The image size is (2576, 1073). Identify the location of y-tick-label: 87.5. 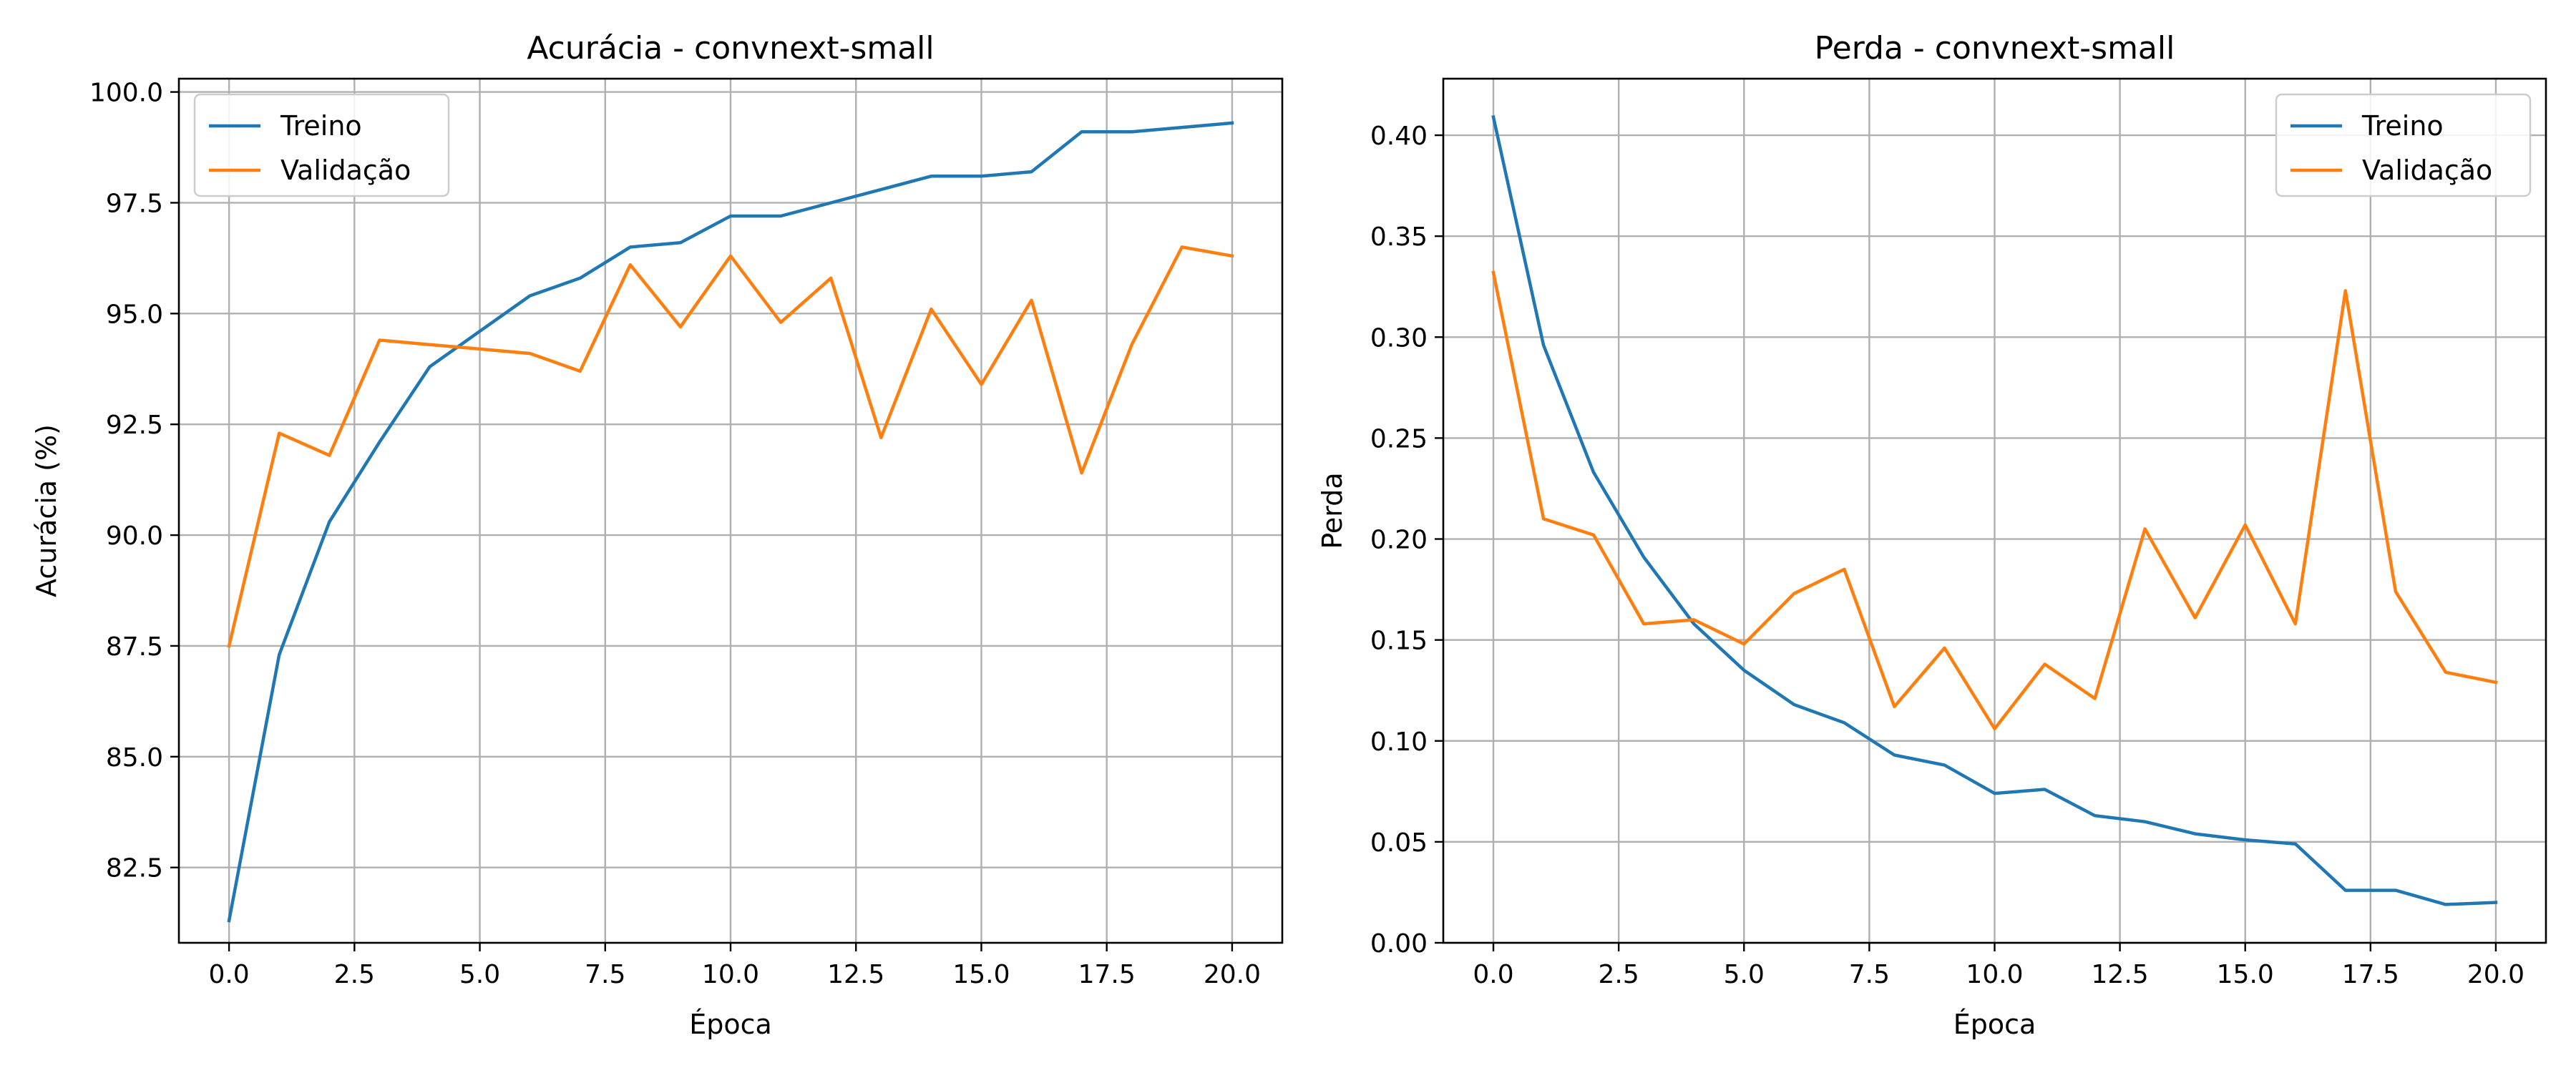
(134, 647).